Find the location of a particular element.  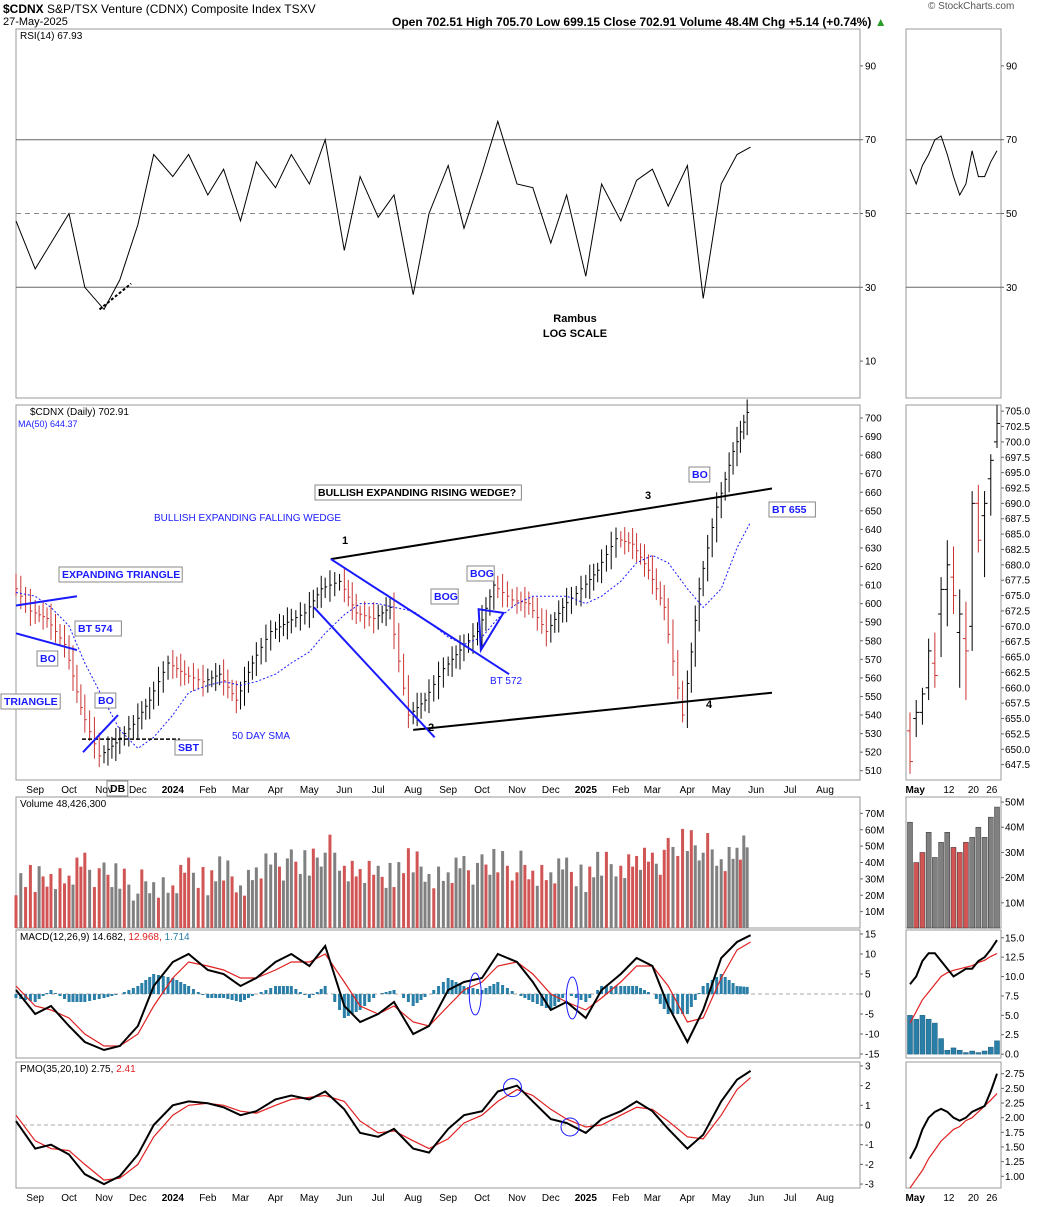

annotation-label: BOG is located at coordinates (482, 574).